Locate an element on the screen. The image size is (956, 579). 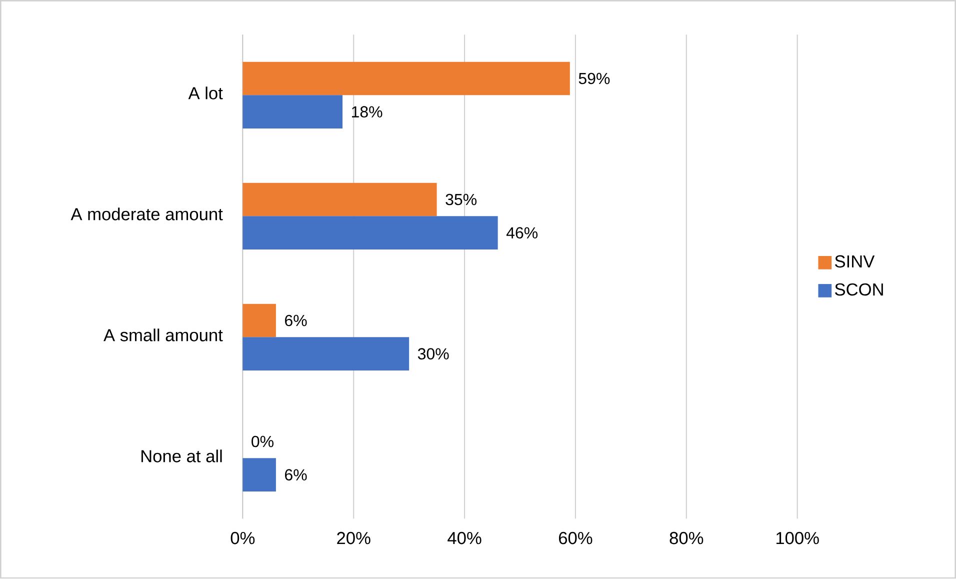
y-tick-label: A moderate amount is located at coordinates (146, 214).